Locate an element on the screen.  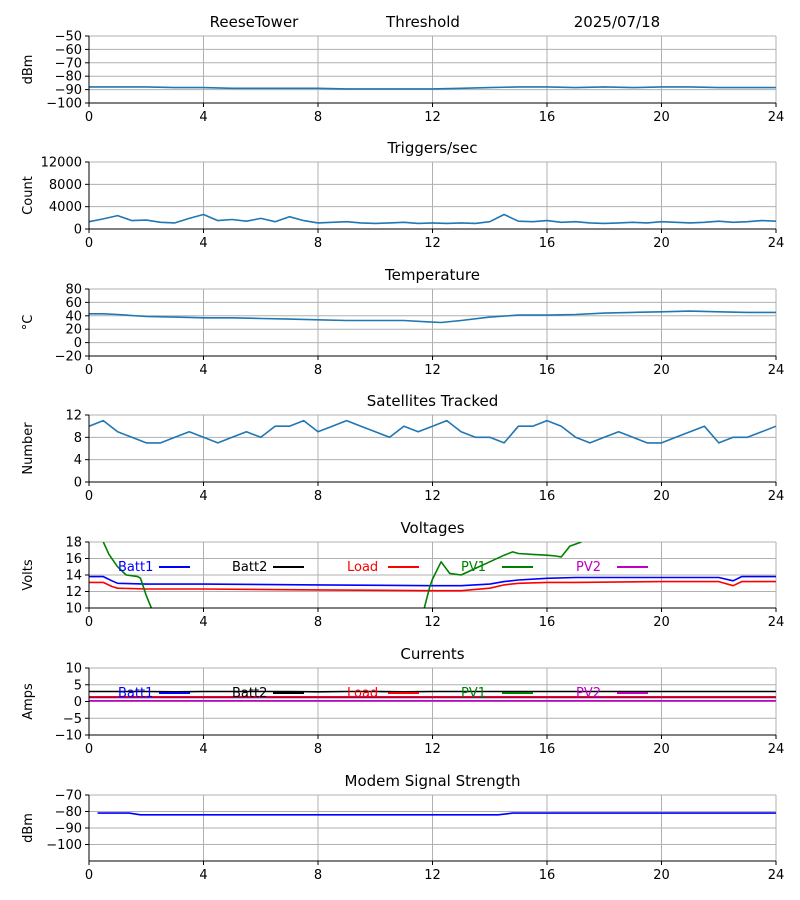
chart-title: Temperature is located at coordinates (432, 275).